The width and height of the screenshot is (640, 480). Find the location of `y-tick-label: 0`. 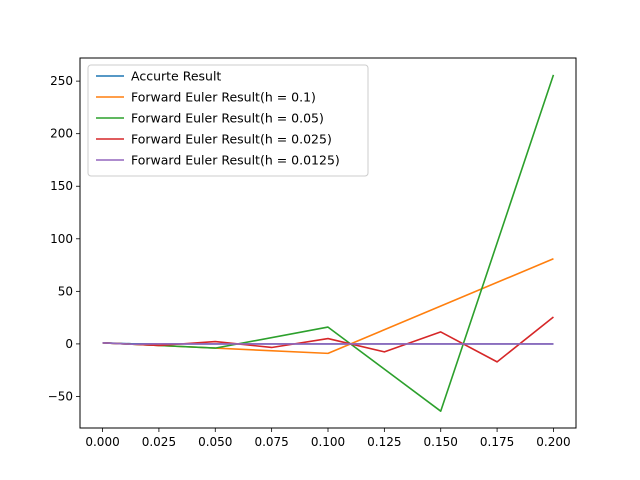

y-tick-label: 0 is located at coordinates (69, 344).